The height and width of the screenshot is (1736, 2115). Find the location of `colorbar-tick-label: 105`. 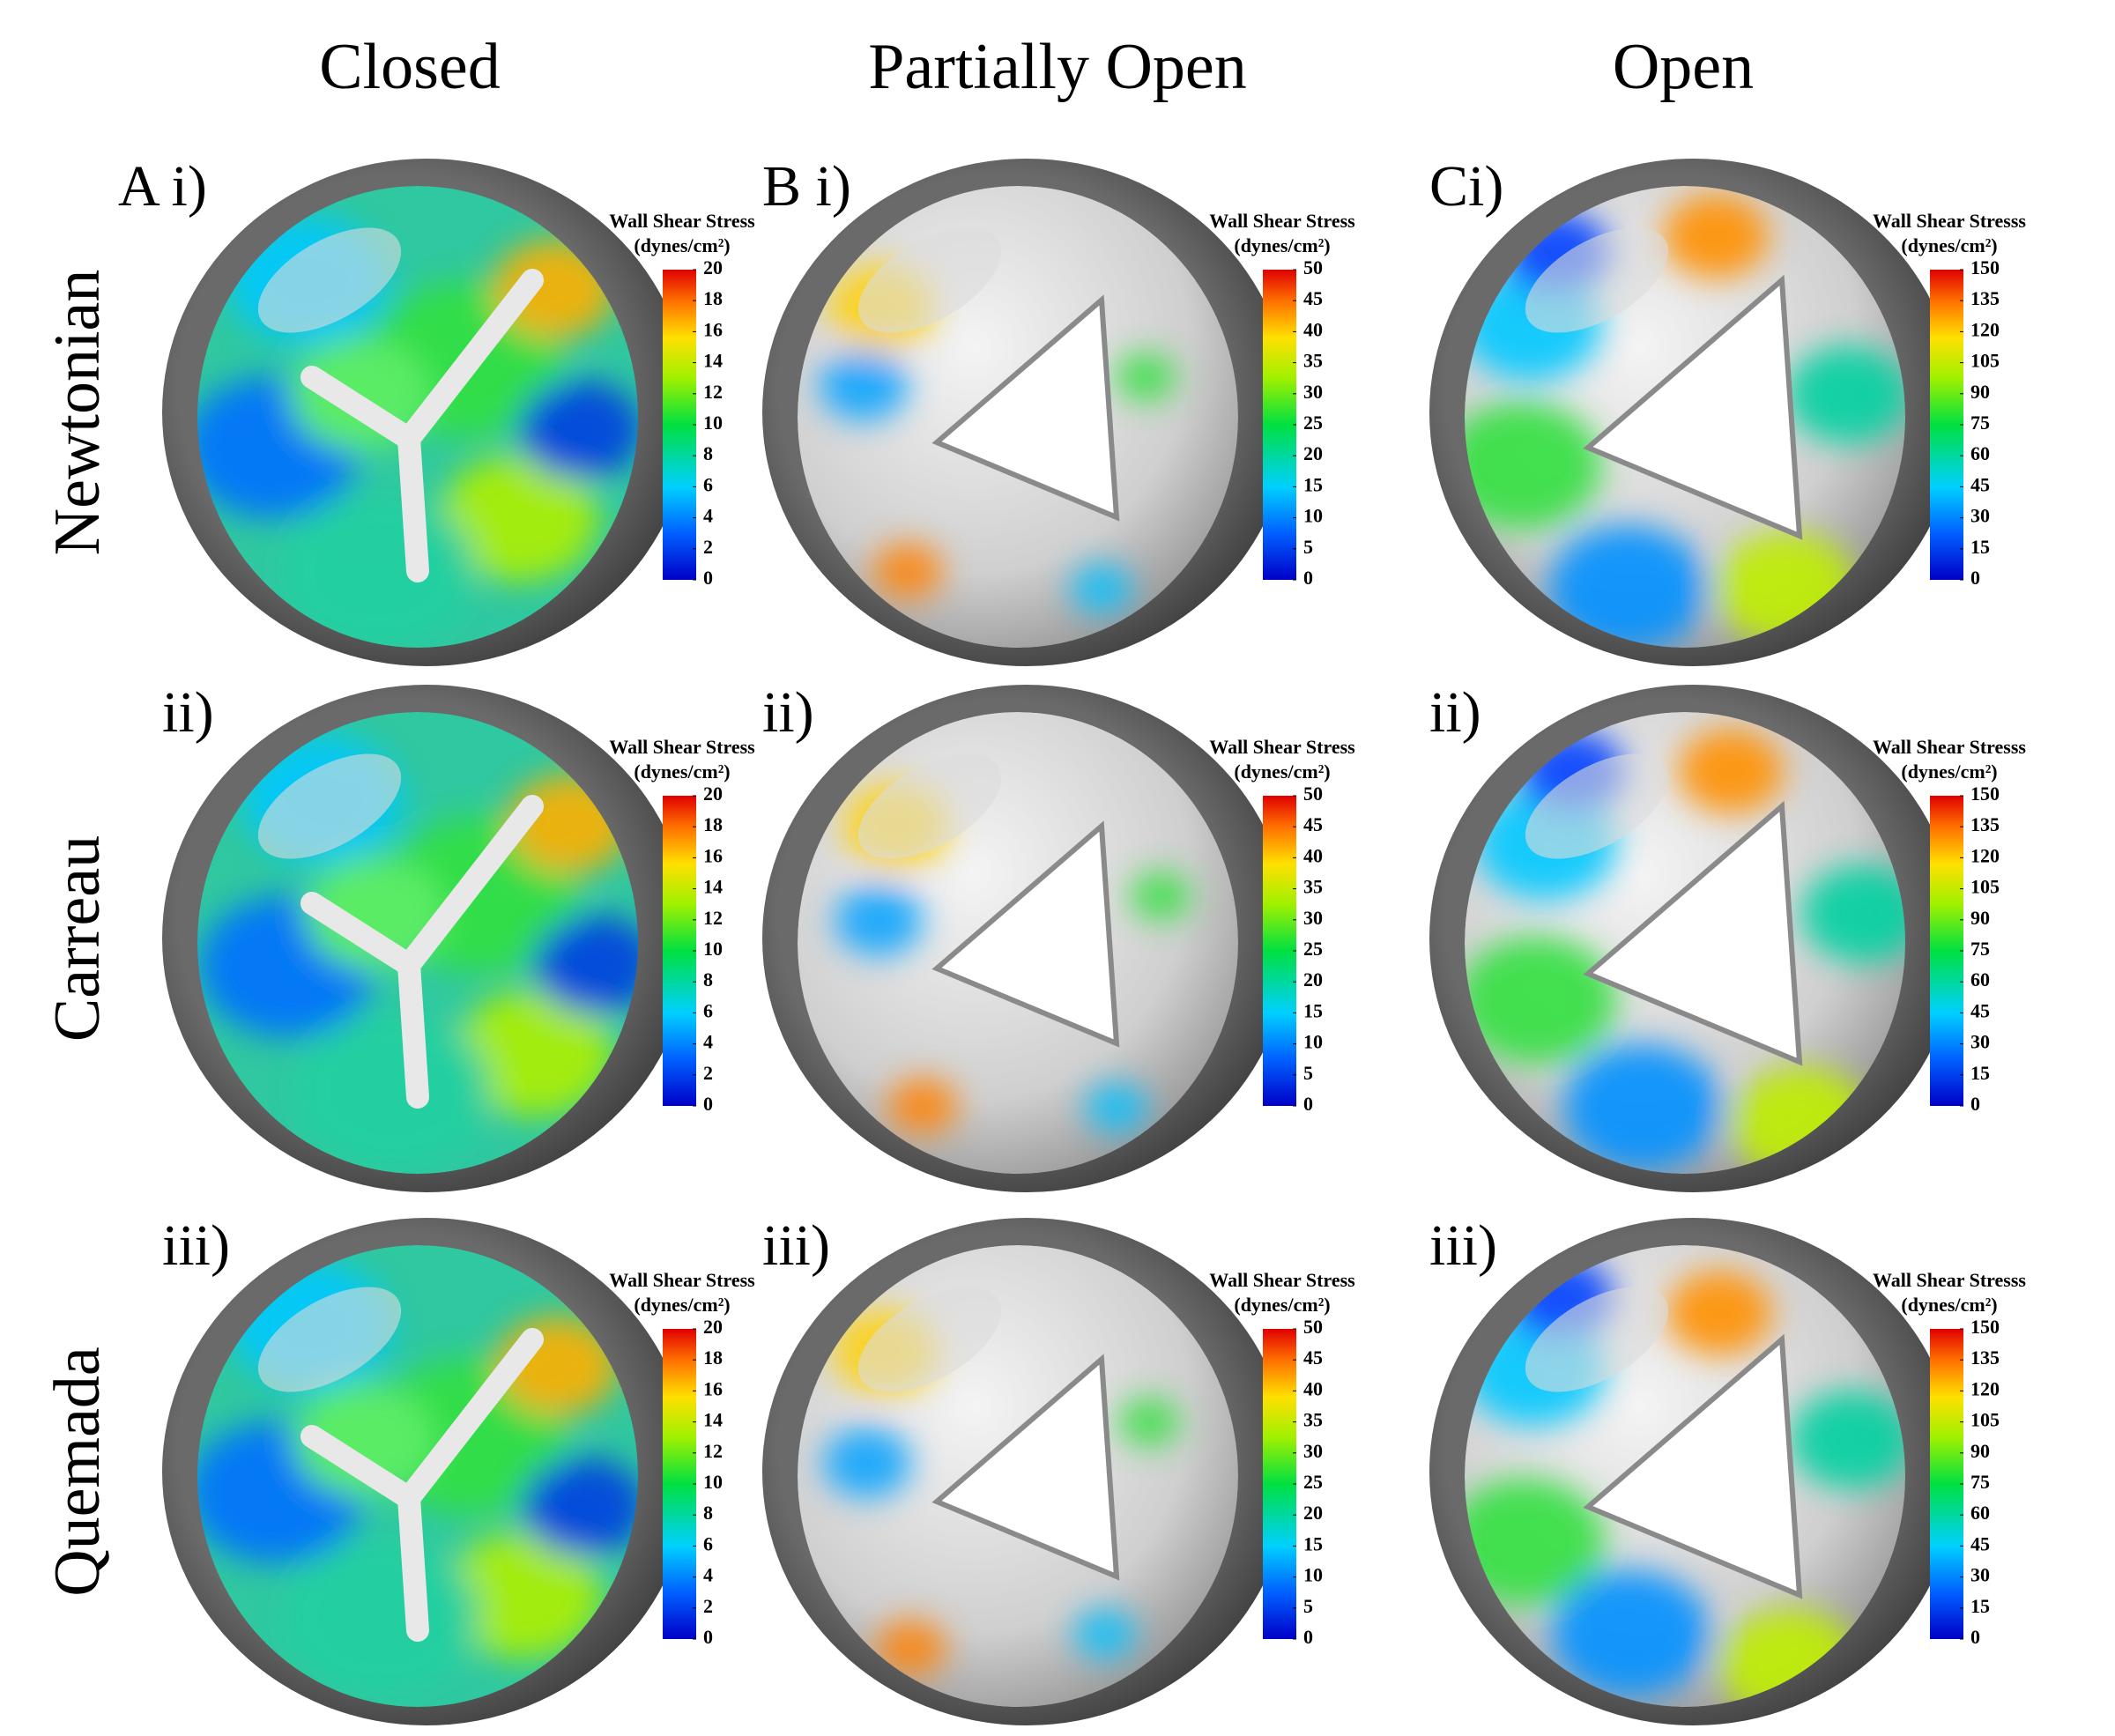

colorbar-tick-label: 105 is located at coordinates (1985, 1420).